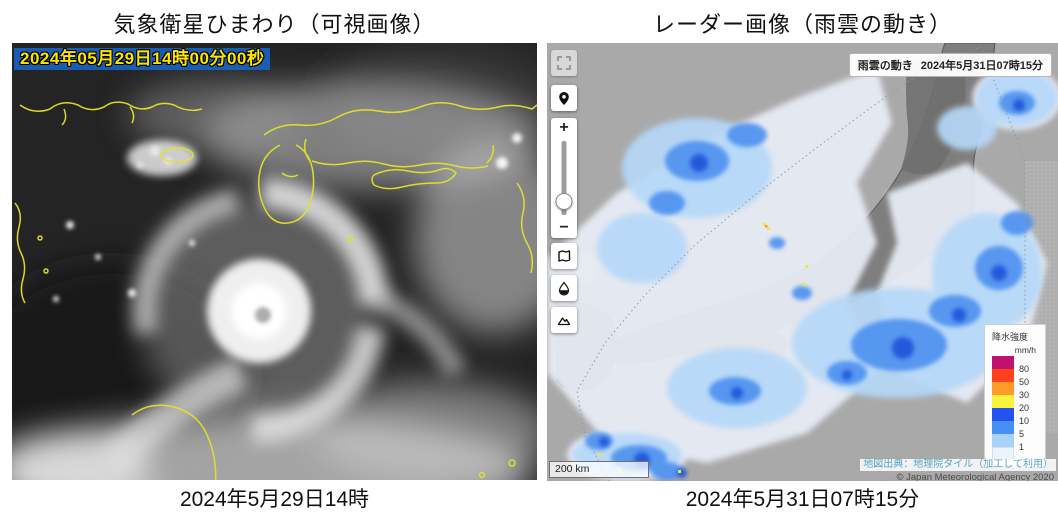 Image resolution: width=1058 pixels, height=516 pixels. What do you see at coordinates (1022, 434) in the screenshot?
I see `legend-value: 5` at bounding box center [1022, 434].